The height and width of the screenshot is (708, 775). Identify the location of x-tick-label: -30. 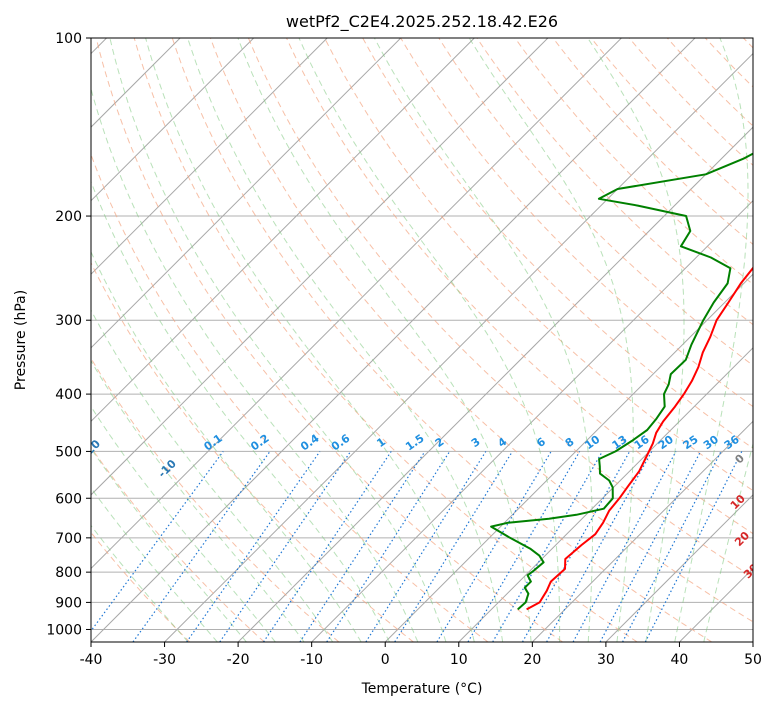
(164, 660).